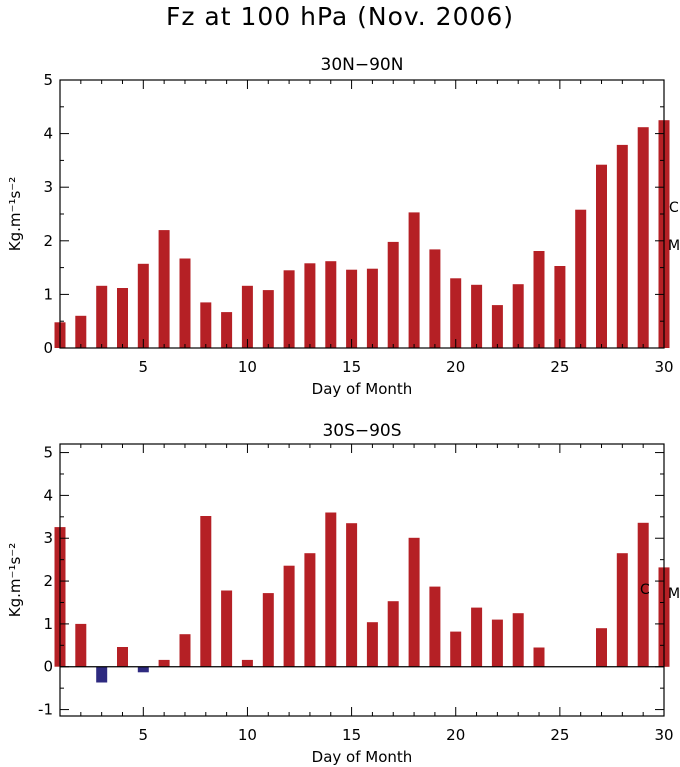  What do you see at coordinates (362, 389) in the screenshot?
I see `chart1-x-axis-label: Day of Month` at bounding box center [362, 389].